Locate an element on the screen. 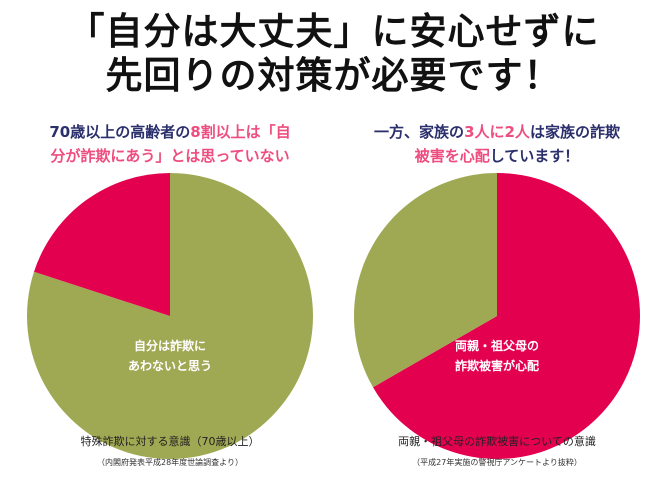 Image resolution: width=667 pixels, height=500 pixels. right-heading-e: しています！ is located at coordinates (534, 156).